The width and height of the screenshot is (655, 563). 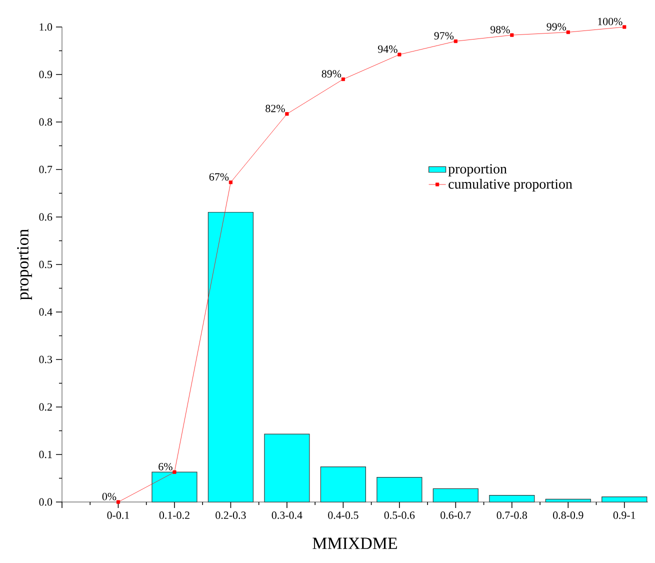 What do you see at coordinates (45, 170) in the screenshot?
I see `y-tick-label: 0.7` at bounding box center [45, 170].